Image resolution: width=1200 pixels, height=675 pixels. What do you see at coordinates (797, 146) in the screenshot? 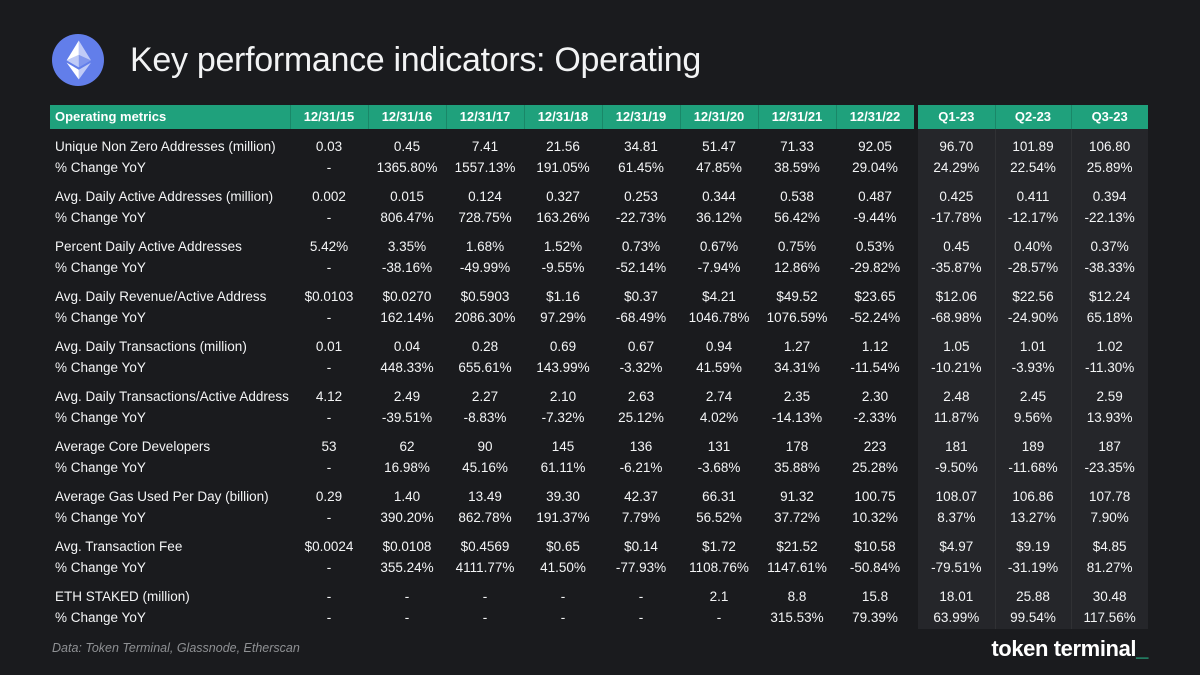
I see `metric-value-cell: 71.33` at bounding box center [797, 146].